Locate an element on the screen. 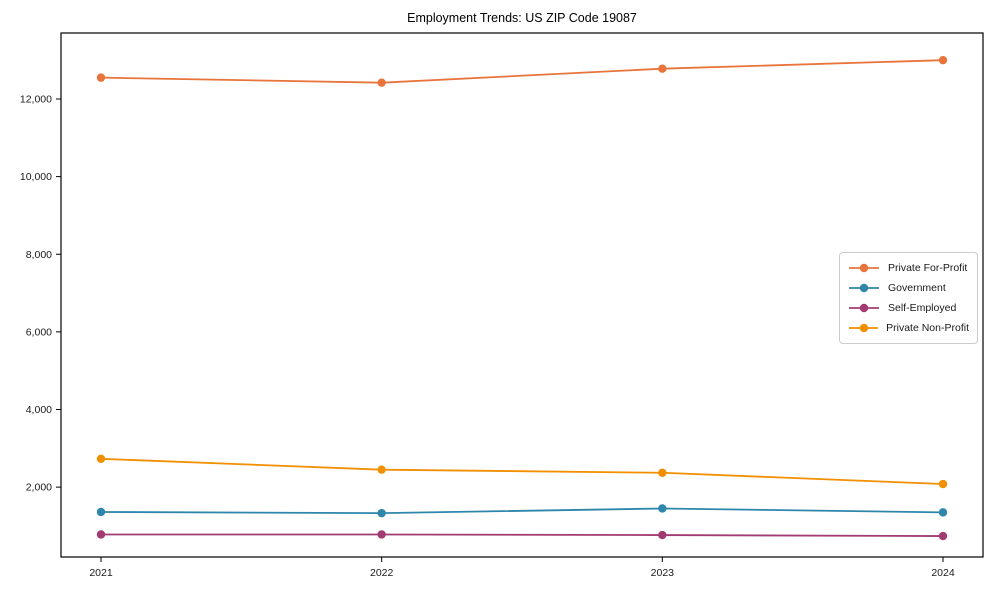 The height and width of the screenshot is (600, 1000). legend-item-private-non-profit: Private Non-Profit is located at coordinates (908, 328).